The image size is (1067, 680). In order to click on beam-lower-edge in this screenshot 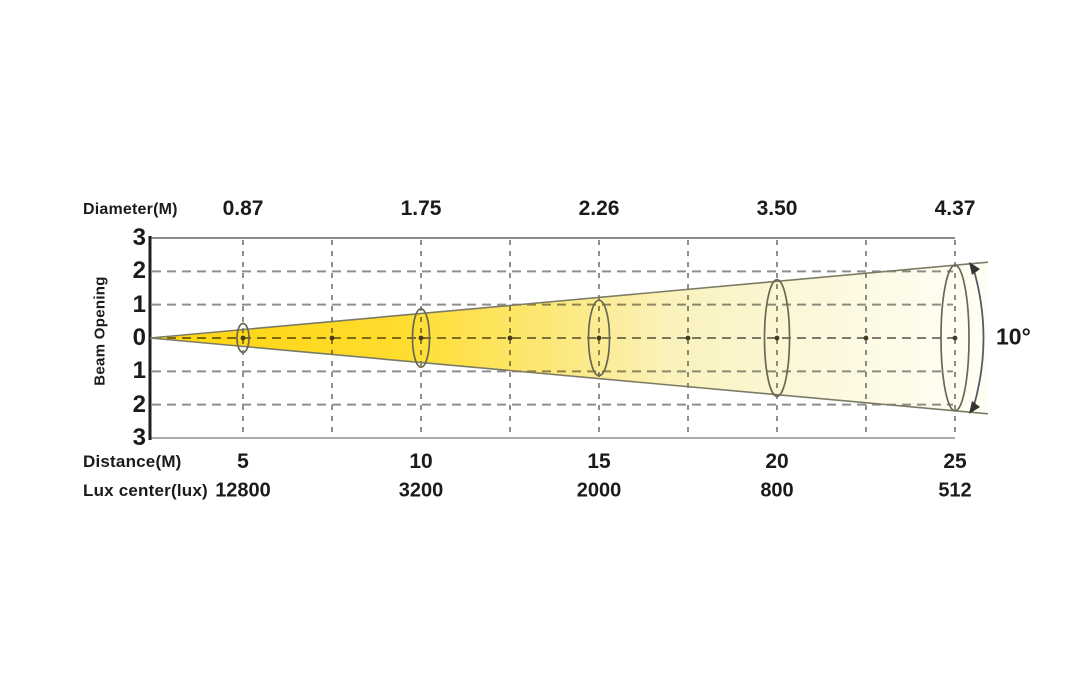, I will do `click(569, 376)`.